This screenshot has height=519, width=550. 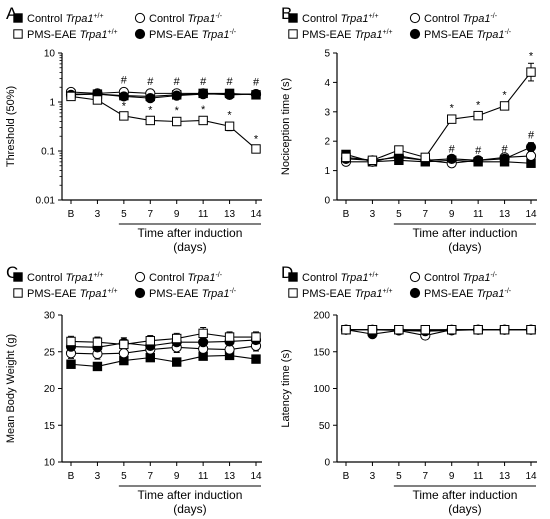 What do you see at coordinates (321, 352) in the screenshot?
I see `y-tick-label: 150` at bounding box center [321, 352].